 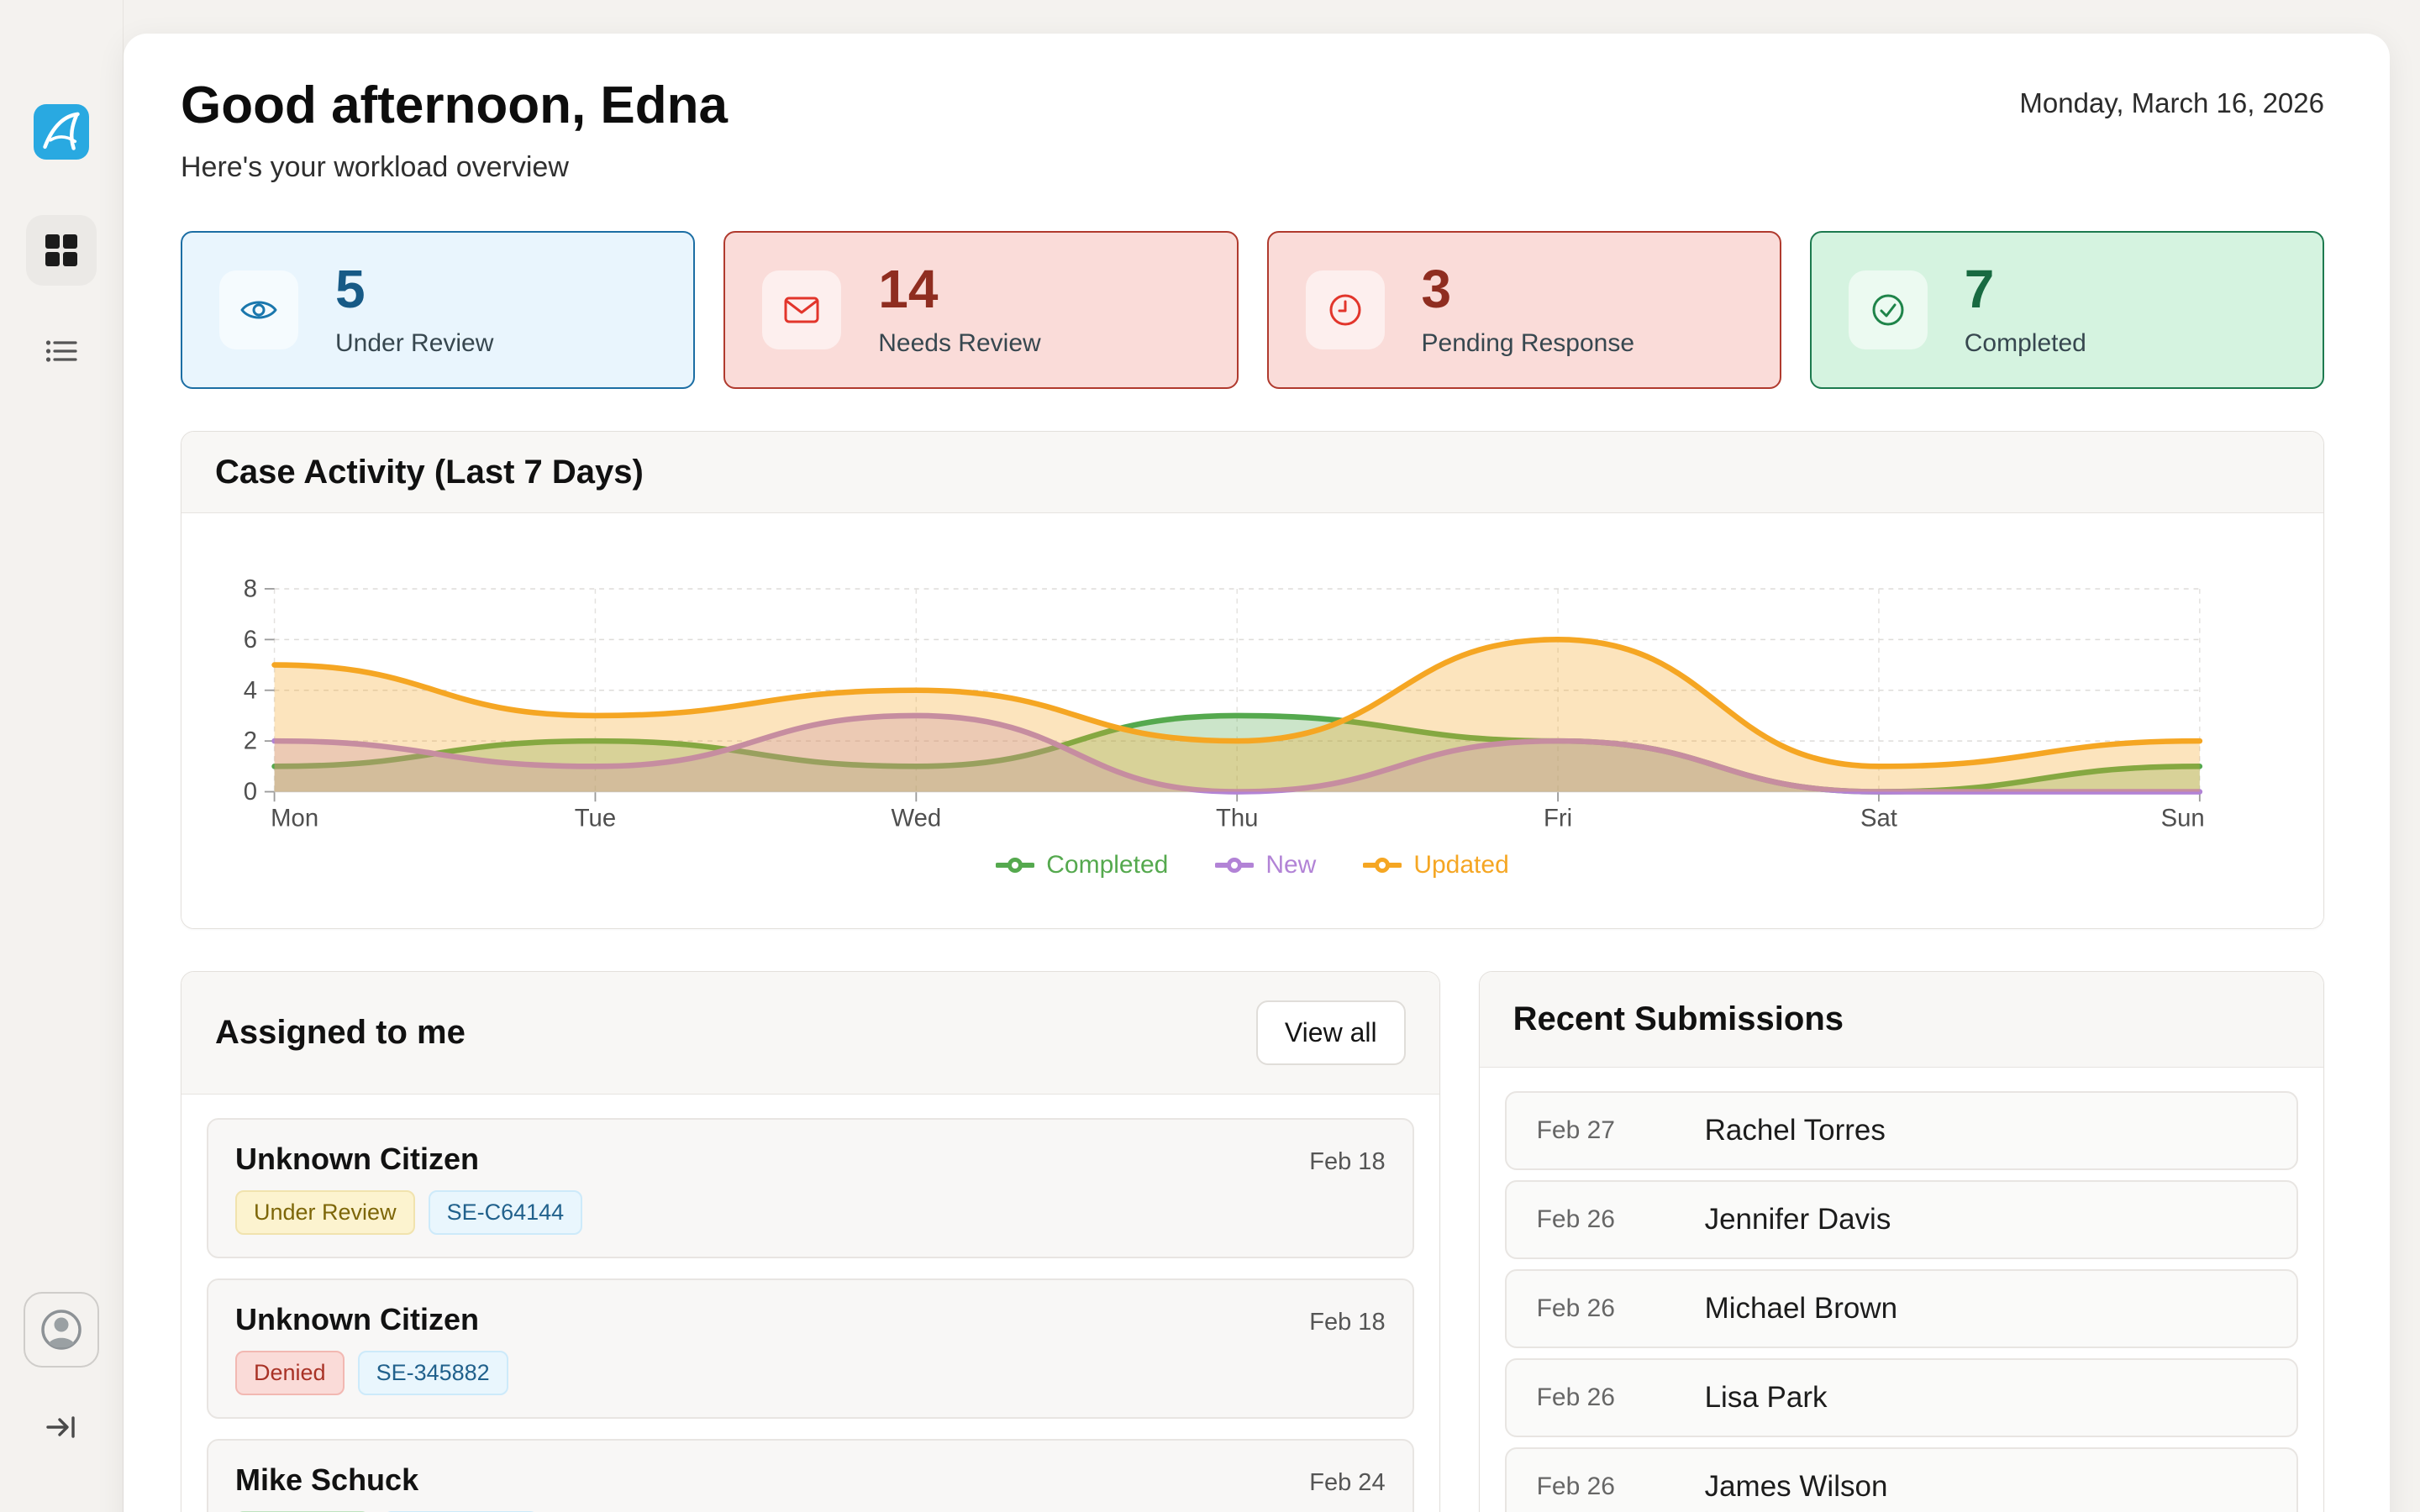 I want to click on chart-legend: Completed New, so click(x=1253, y=865).